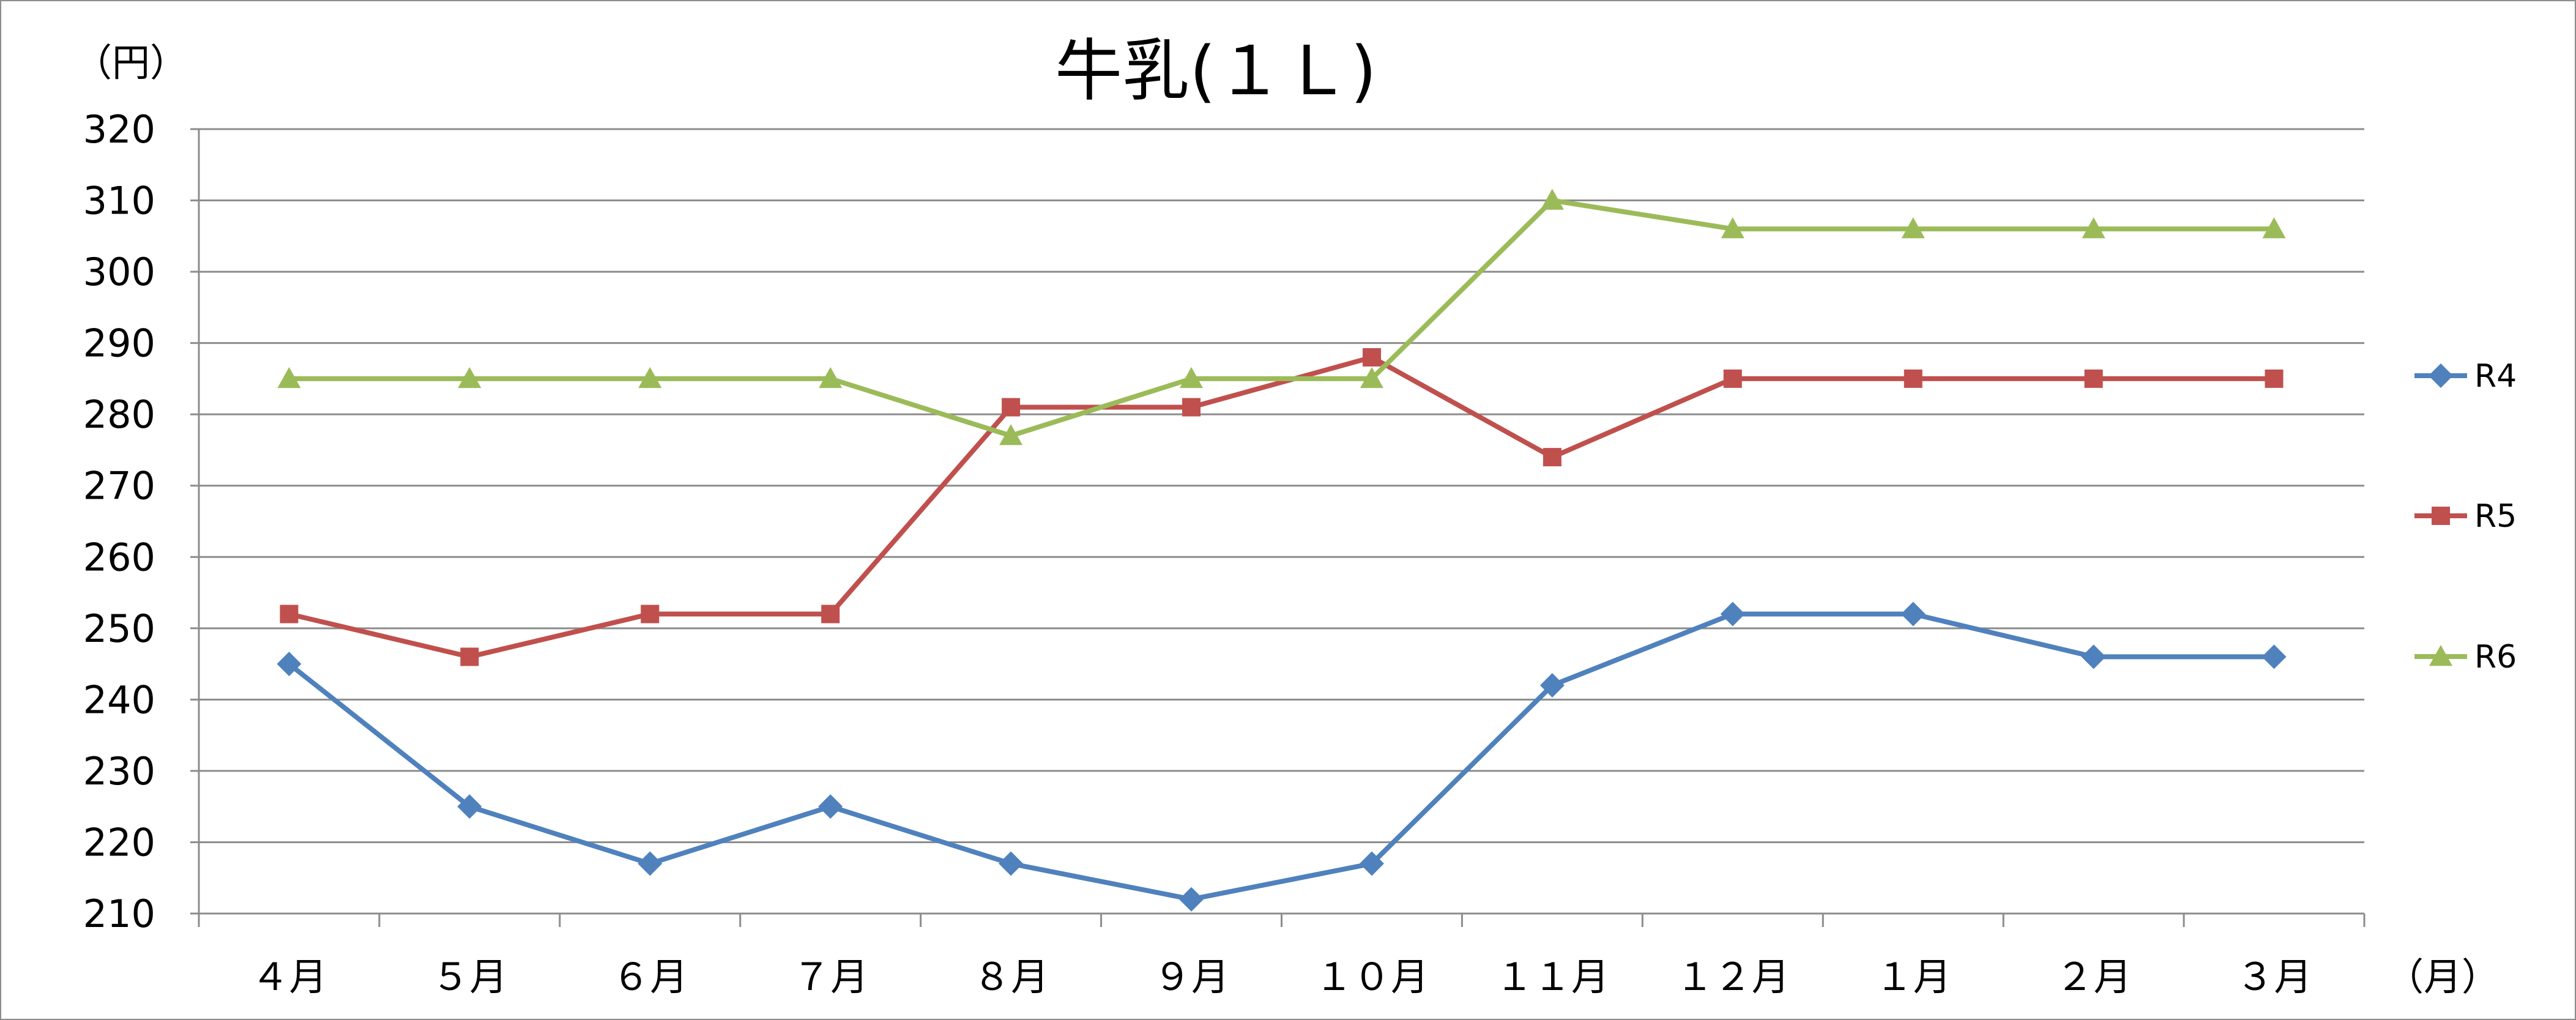  I want to click on legend-item-r6: R6, so click(2465, 657).